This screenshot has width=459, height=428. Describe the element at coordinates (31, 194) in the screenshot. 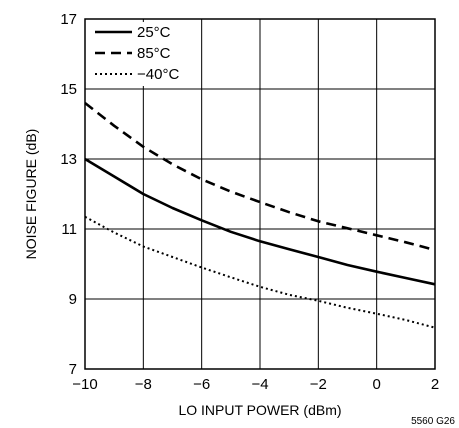

I see `y-axis-label: NOISE FIGURE (dB)` at that location.